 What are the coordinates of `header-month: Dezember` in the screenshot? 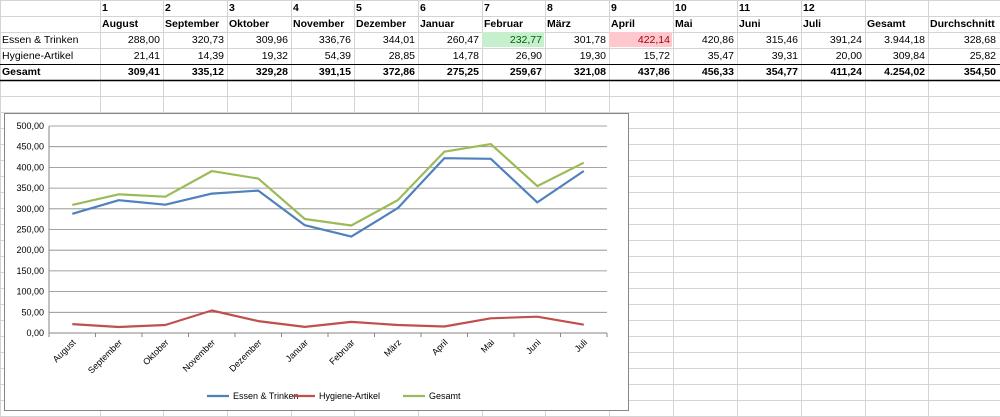 It's located at (381, 24).